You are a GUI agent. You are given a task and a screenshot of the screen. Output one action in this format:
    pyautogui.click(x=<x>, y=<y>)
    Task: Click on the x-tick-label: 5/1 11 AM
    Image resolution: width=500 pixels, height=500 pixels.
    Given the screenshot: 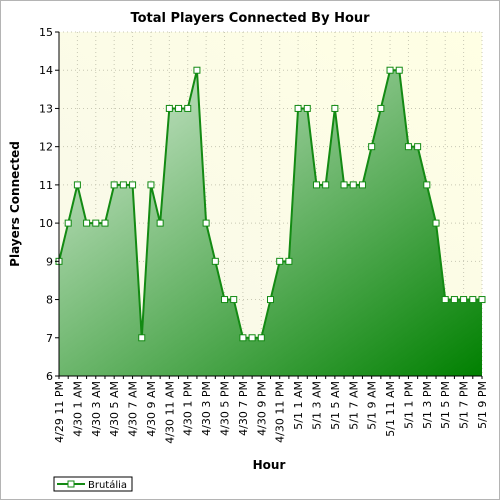 What is the action you would take?
    pyautogui.click(x=390, y=409)
    